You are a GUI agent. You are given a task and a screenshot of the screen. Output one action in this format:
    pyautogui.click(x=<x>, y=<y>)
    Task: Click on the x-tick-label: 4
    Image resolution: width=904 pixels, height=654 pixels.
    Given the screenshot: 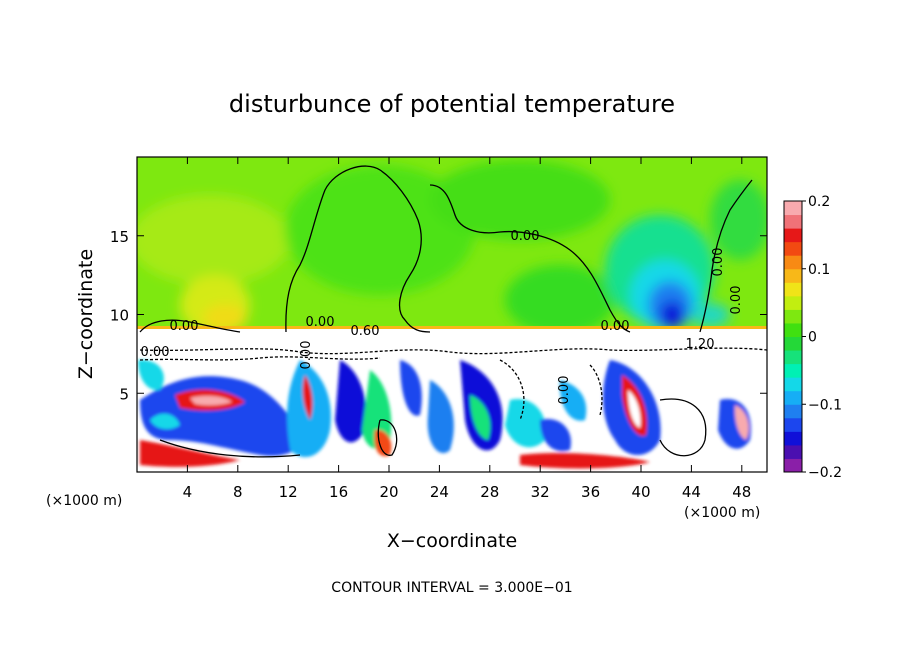 What is the action you would take?
    pyautogui.click(x=188, y=492)
    